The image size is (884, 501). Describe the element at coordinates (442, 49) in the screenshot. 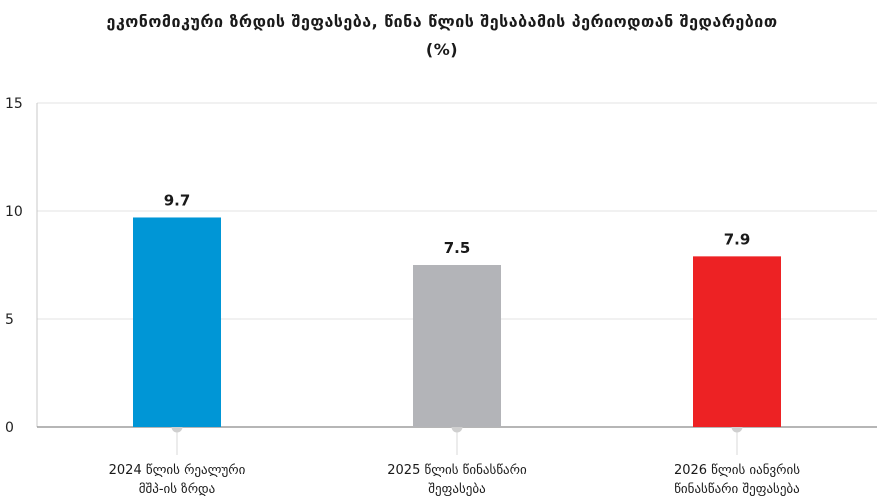

I see `chart-title-line-2: (%)` at that location.